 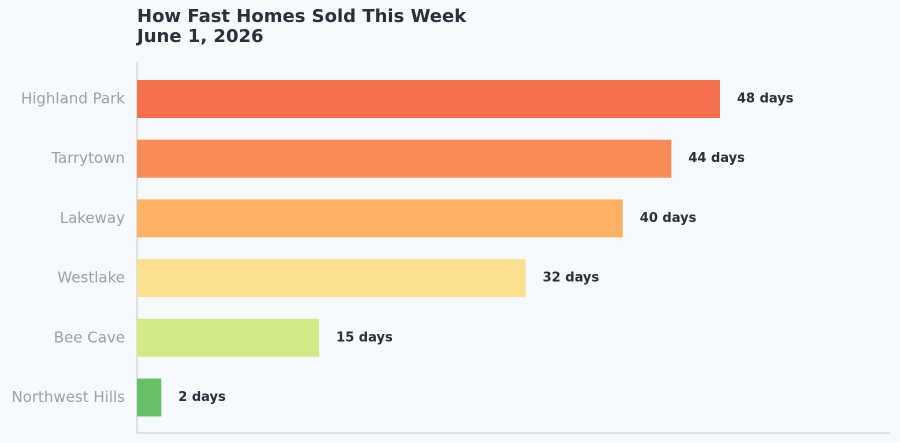 I want to click on value-label: 15 days, so click(x=364, y=337).